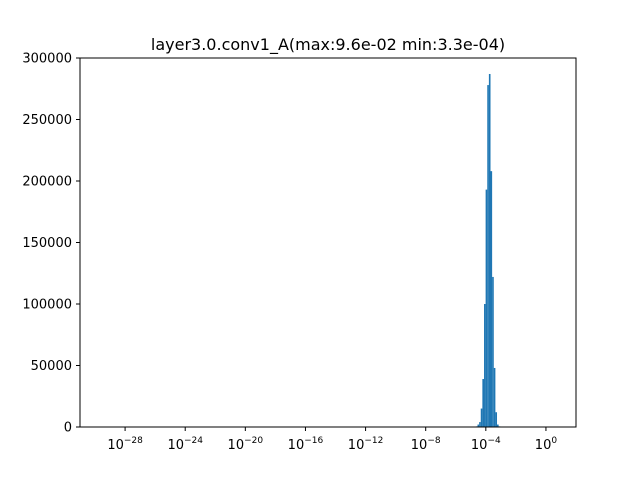 The height and width of the screenshot is (480, 640). I want to click on y-tick-label: 300000, so click(47, 59).